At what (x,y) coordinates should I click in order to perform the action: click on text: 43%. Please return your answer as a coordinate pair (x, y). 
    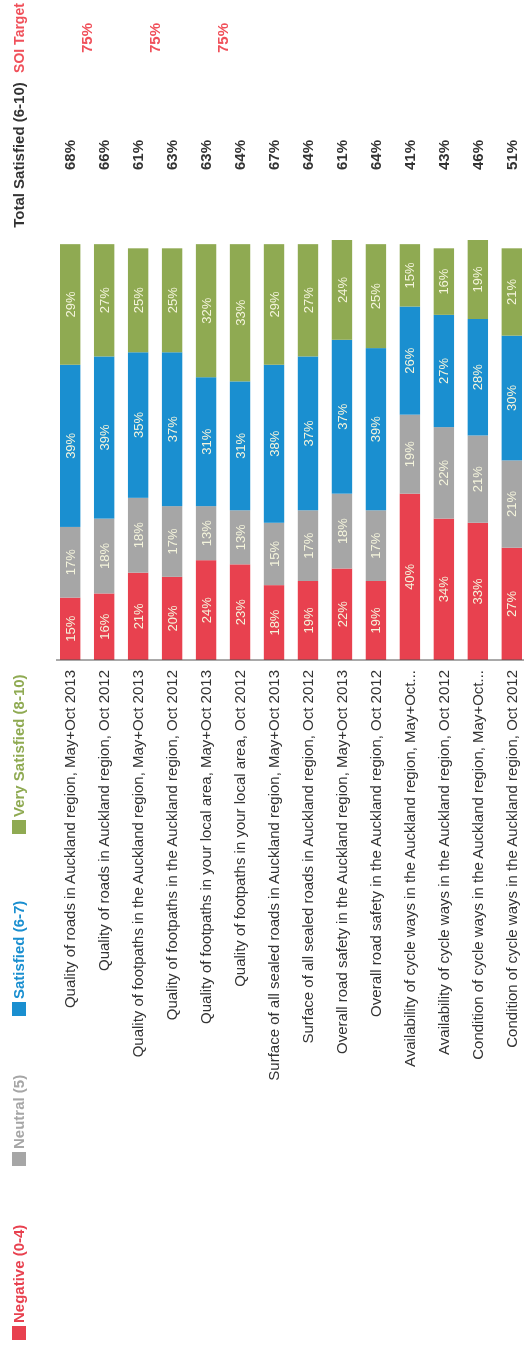
    Looking at the image, I should click on (444, 155).